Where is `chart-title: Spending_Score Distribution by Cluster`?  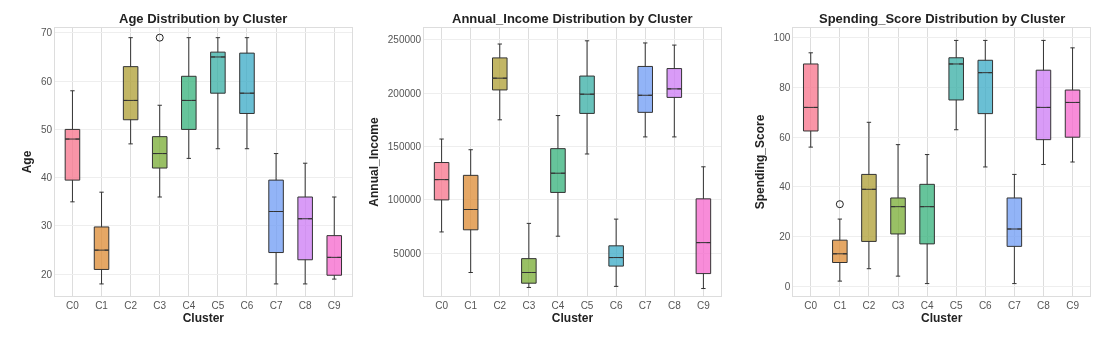 chart-title: Spending_Score Distribution by Cluster is located at coordinates (942, 18).